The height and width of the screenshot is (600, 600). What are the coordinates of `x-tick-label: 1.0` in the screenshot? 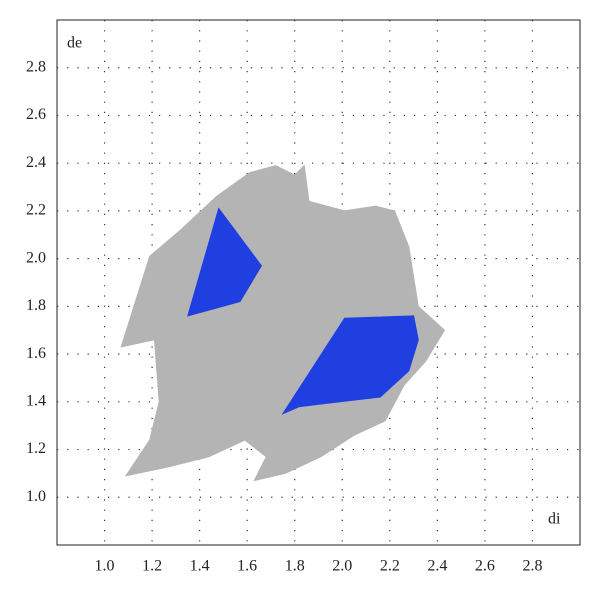 It's located at (105, 566).